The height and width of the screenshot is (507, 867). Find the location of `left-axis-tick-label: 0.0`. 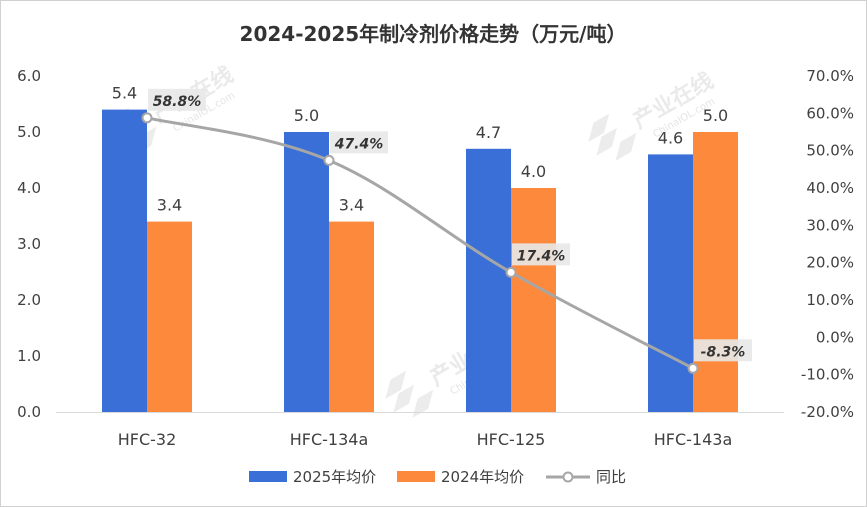

left-axis-tick-label: 0.0 is located at coordinates (29, 412).